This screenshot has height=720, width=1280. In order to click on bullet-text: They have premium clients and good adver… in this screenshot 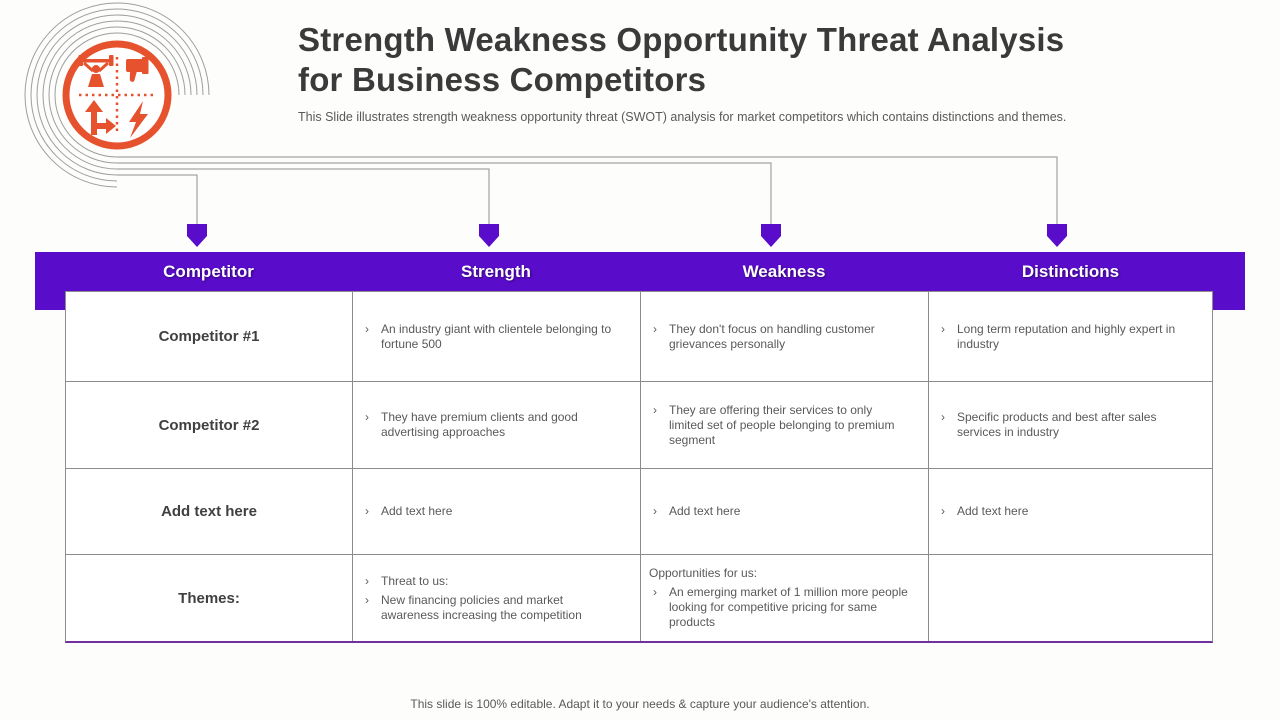, I will do `click(479, 424)`.